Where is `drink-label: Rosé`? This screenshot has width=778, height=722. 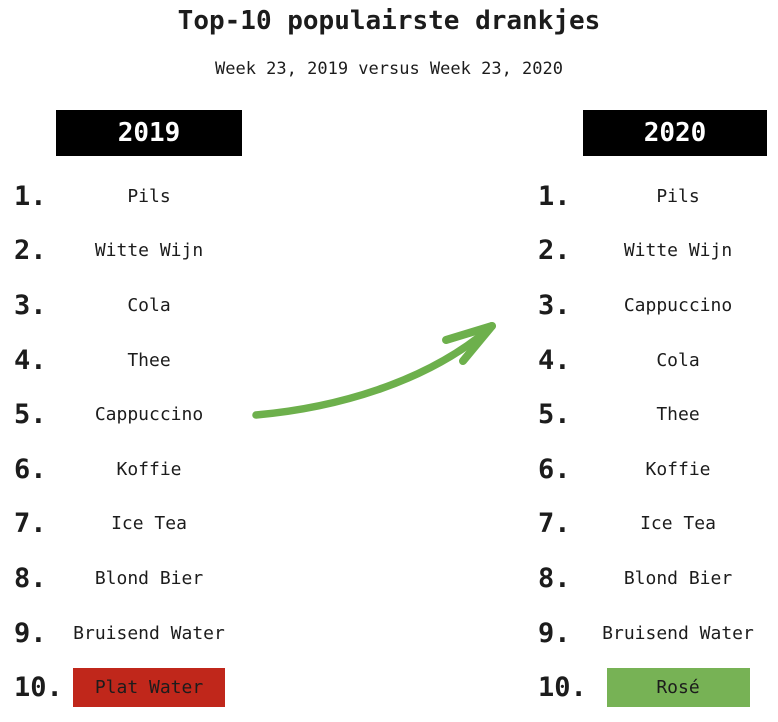
drink-label: Rosé is located at coordinates (678, 688).